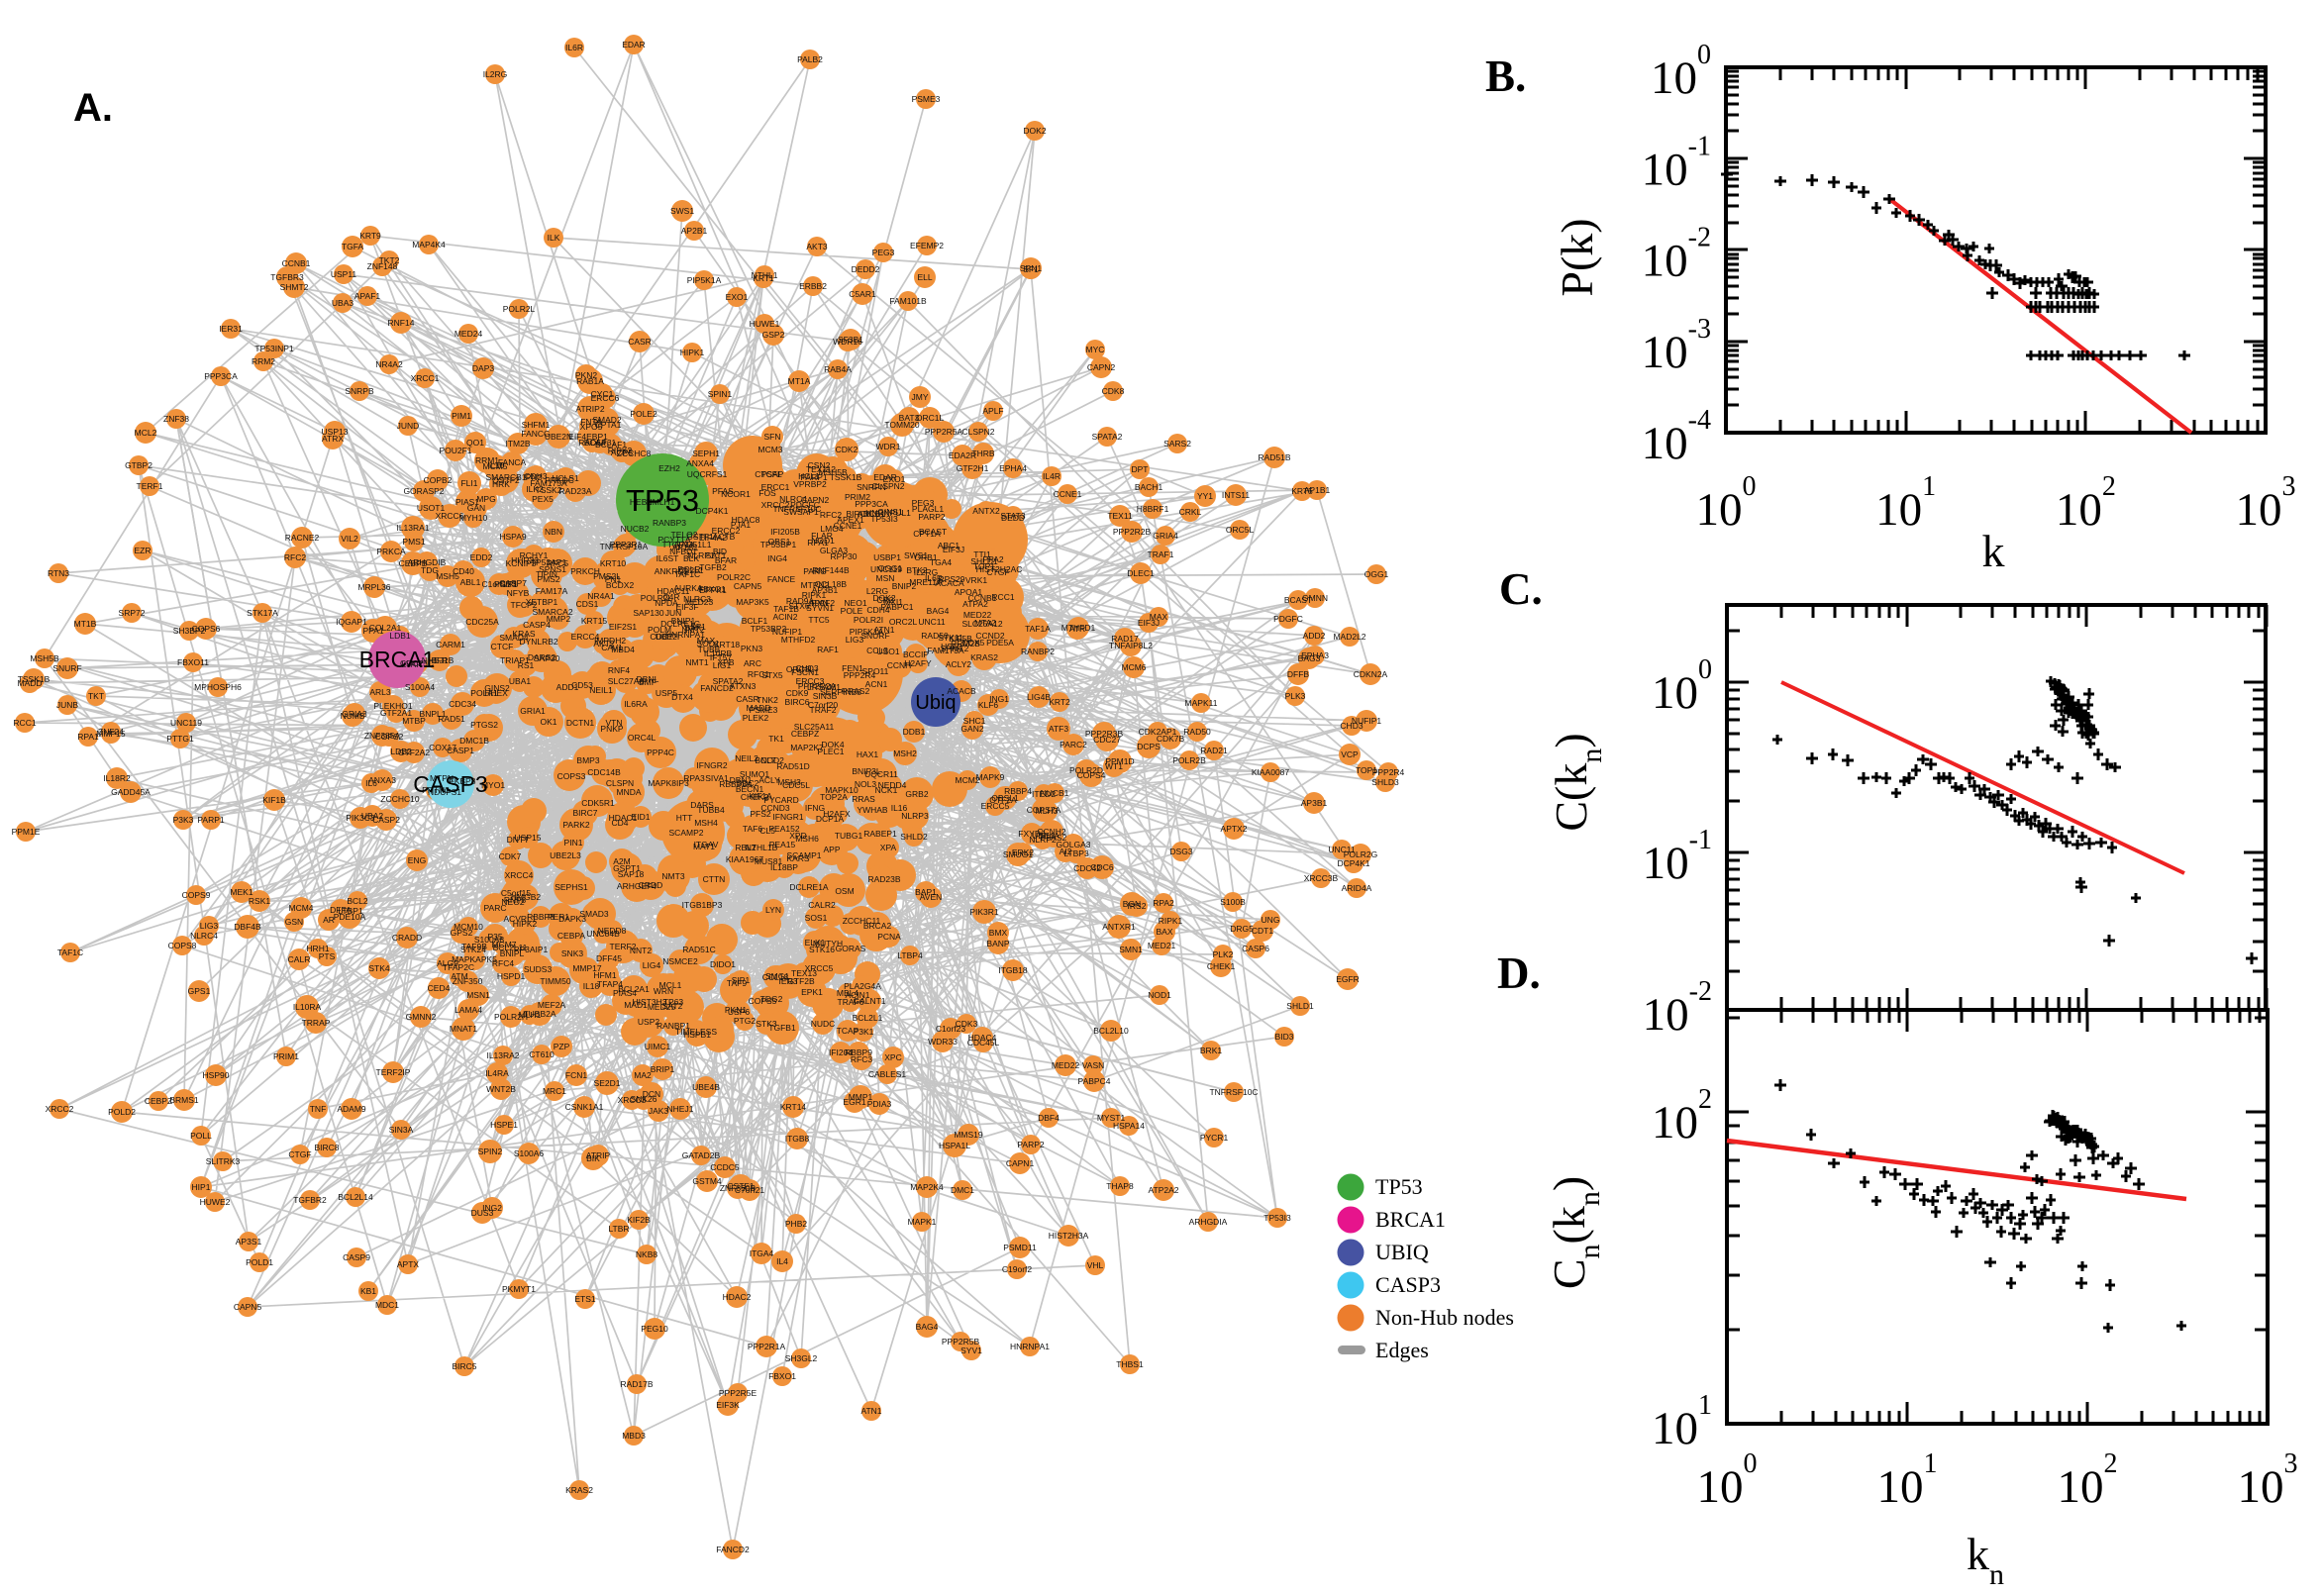  What do you see at coordinates (536, 425) in the screenshot?
I see `svg-text: SHFM1` at bounding box center [536, 425].